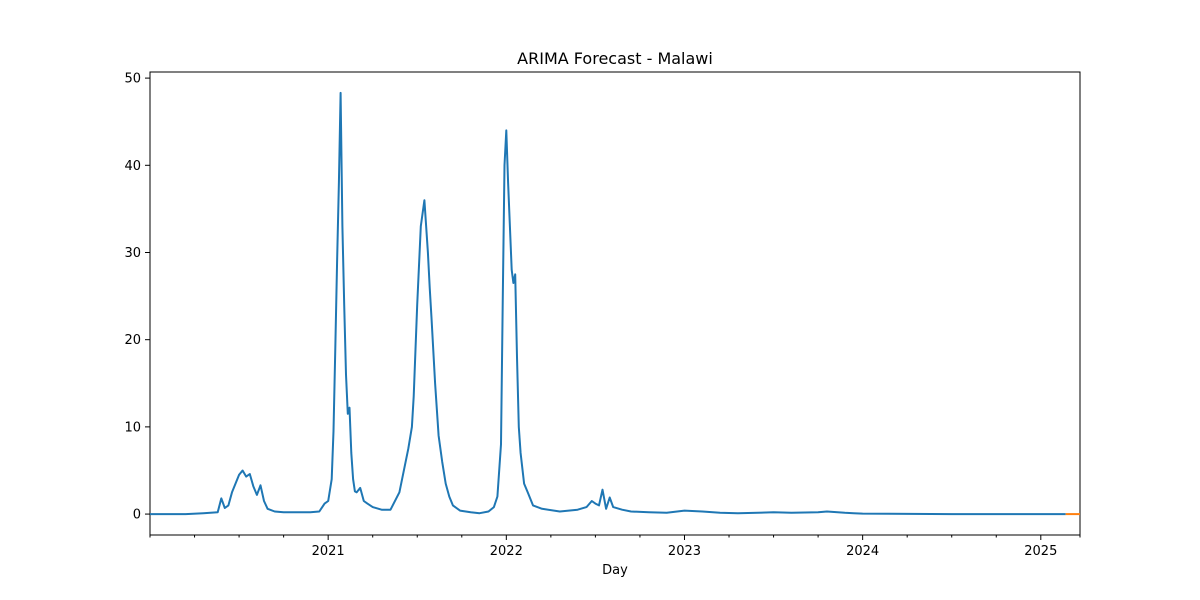  Describe the element at coordinates (132, 427) in the screenshot. I see `y-tick-label: 10` at that location.